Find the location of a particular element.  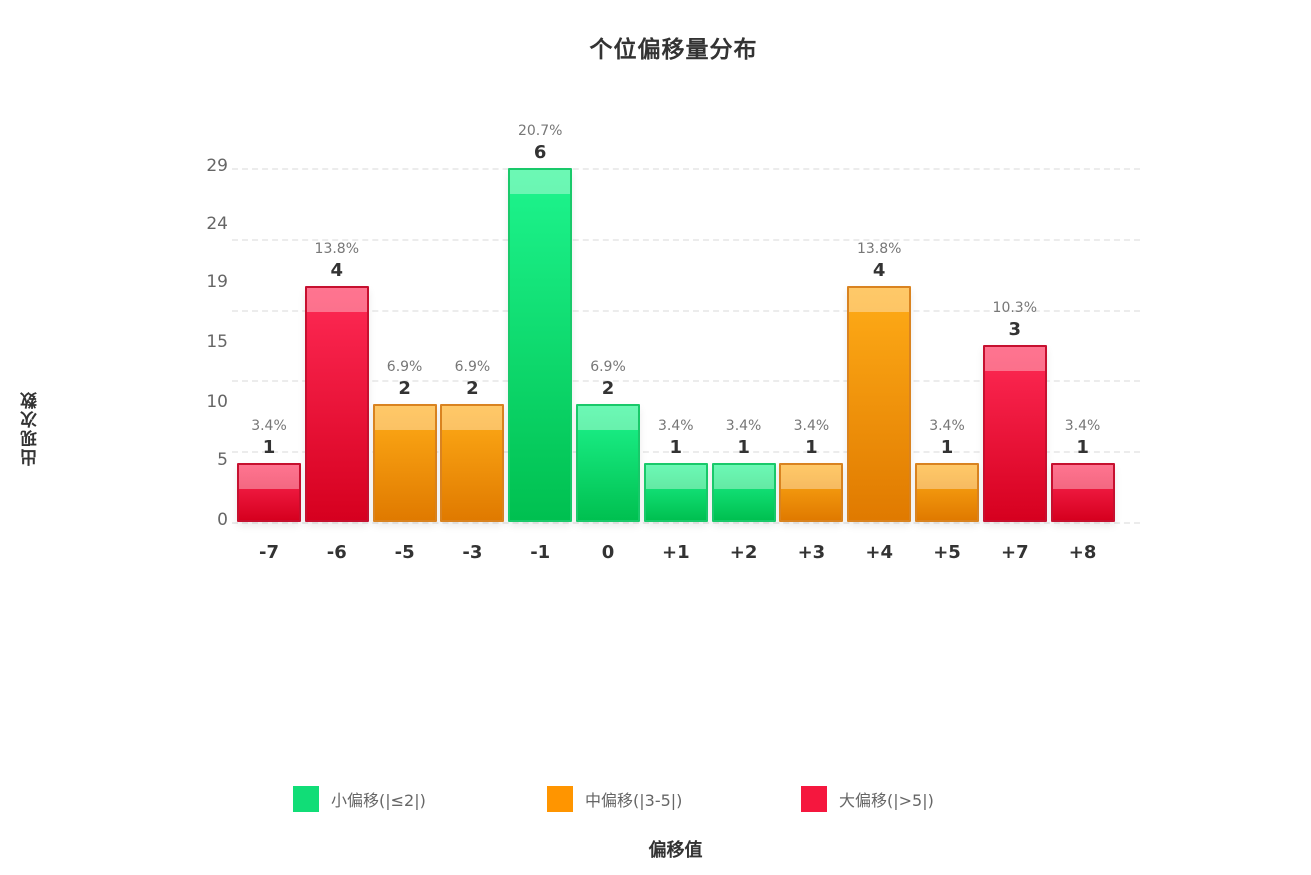

x-tick-label: -3 is located at coordinates (472, 552).